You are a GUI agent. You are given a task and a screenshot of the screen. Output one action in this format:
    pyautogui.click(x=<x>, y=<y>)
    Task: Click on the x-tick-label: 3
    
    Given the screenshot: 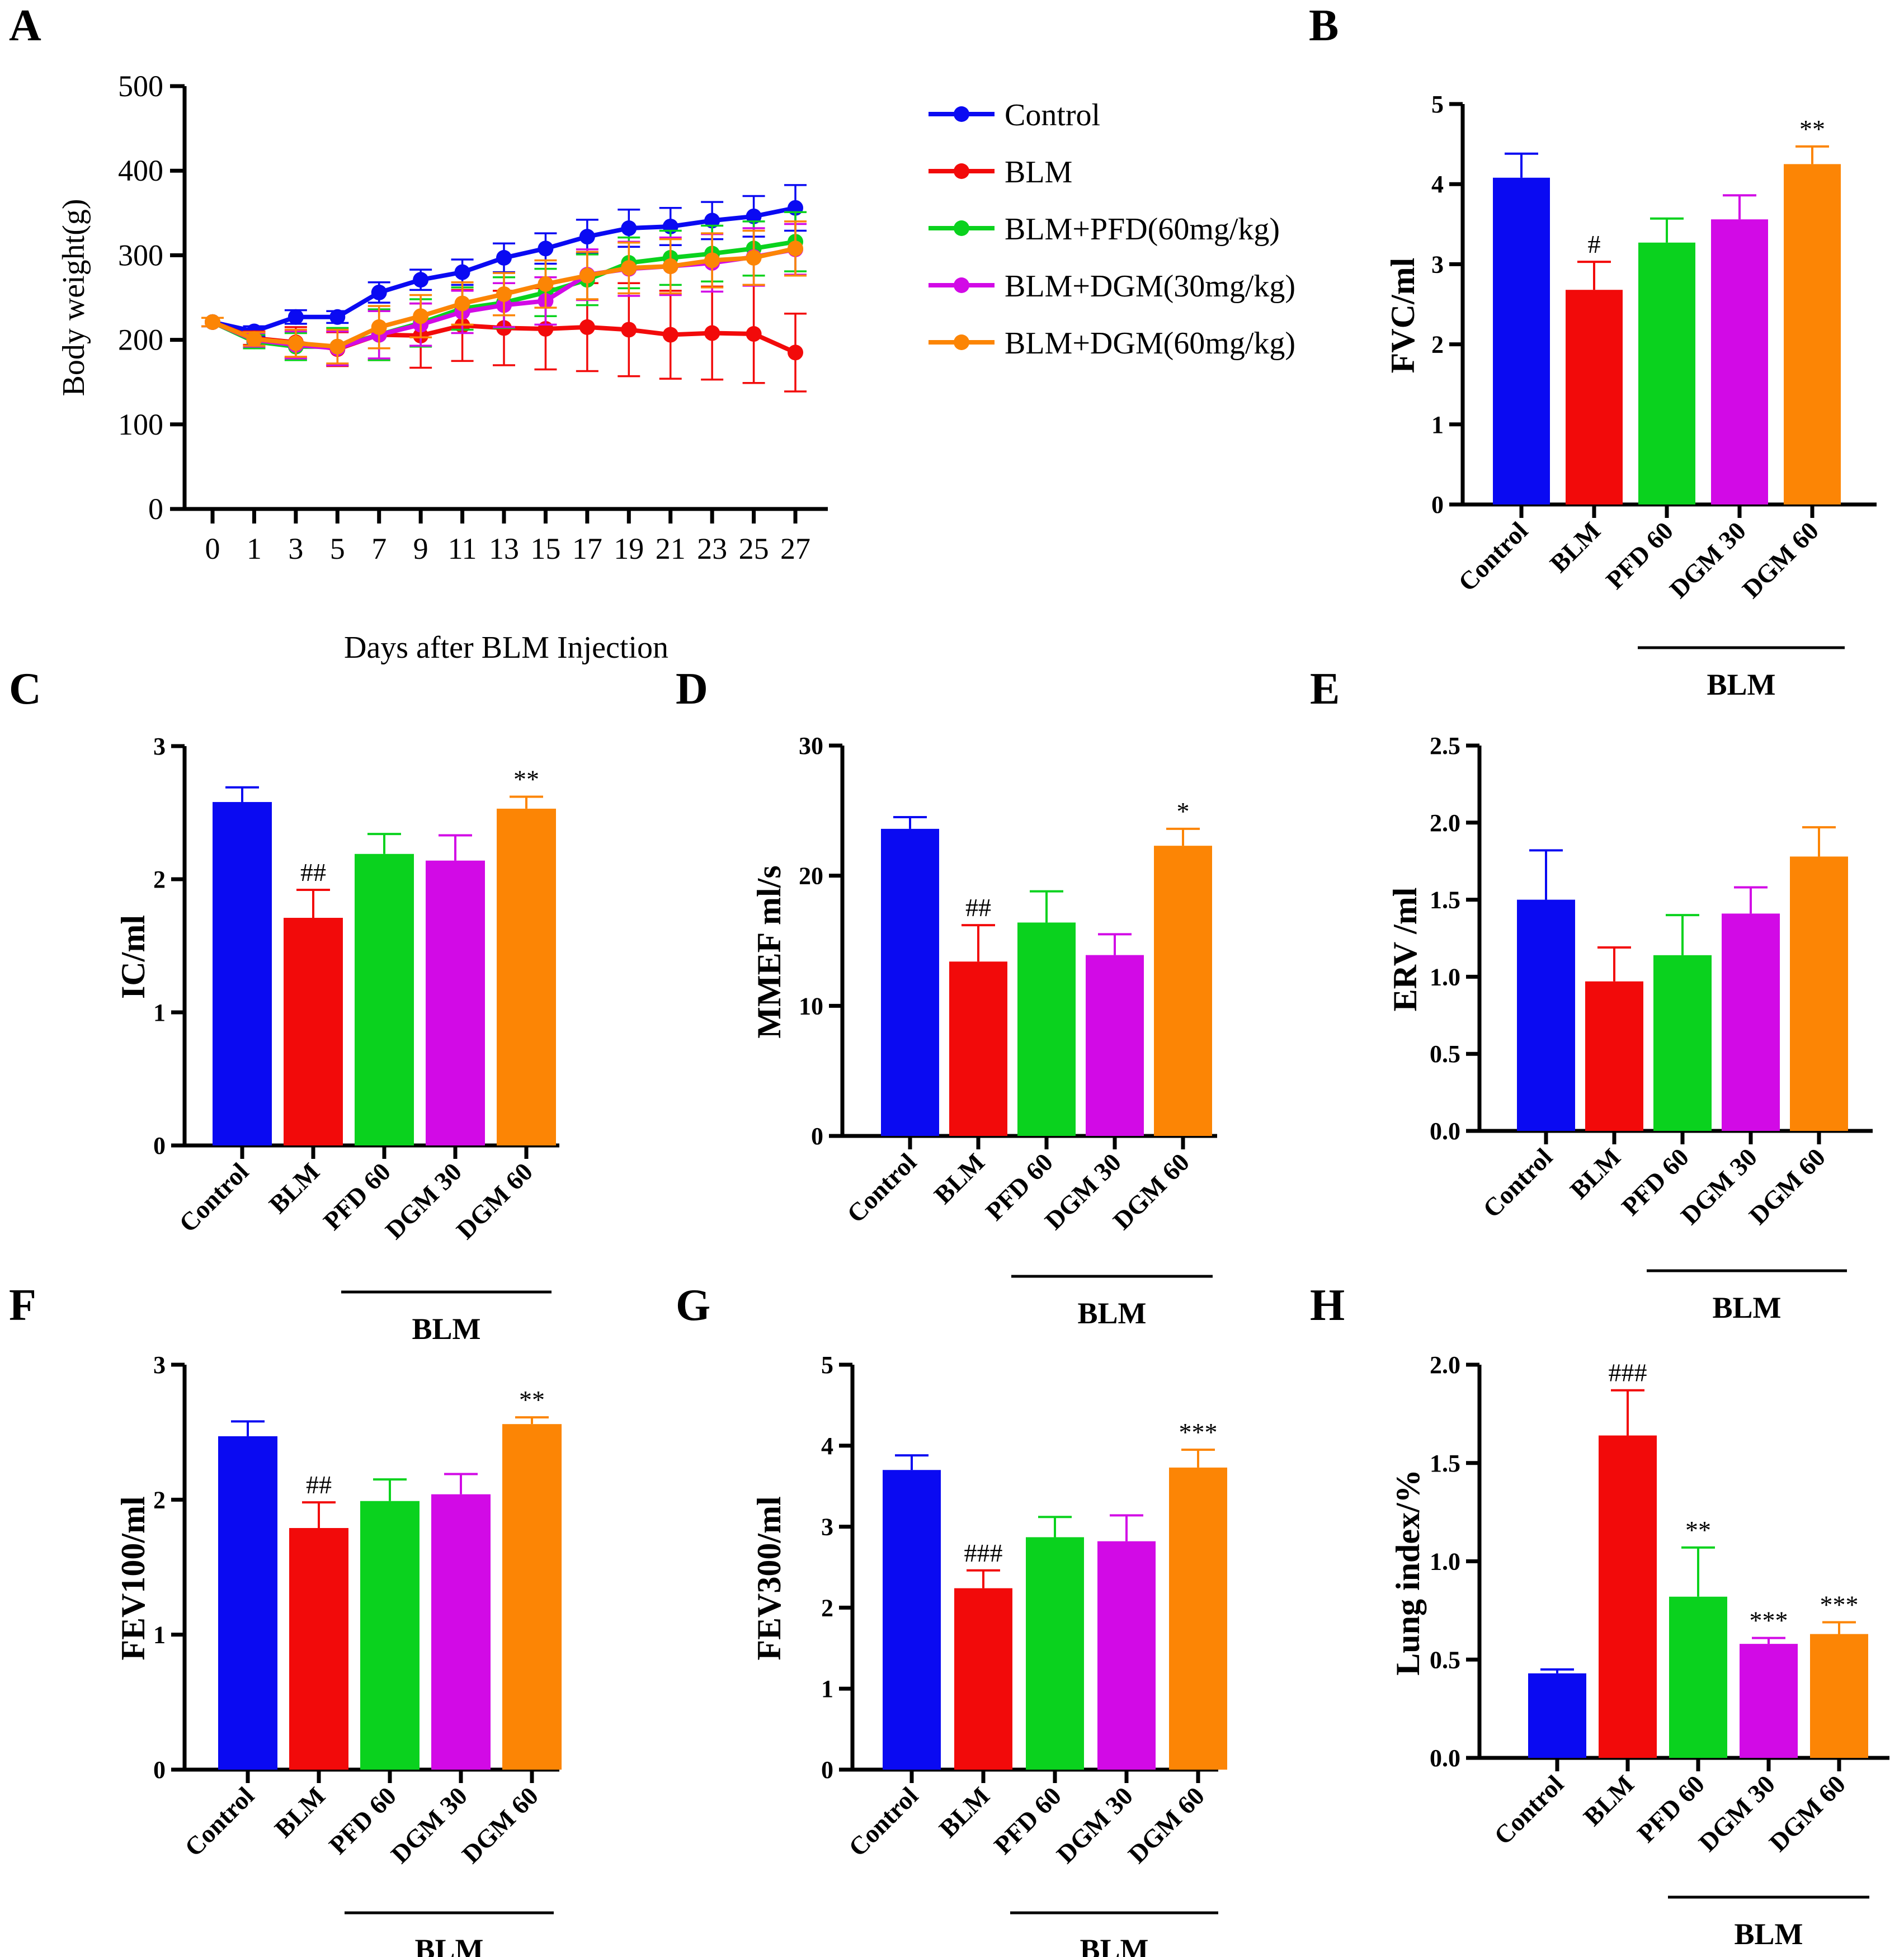 What is the action you would take?
    pyautogui.click(x=295, y=548)
    